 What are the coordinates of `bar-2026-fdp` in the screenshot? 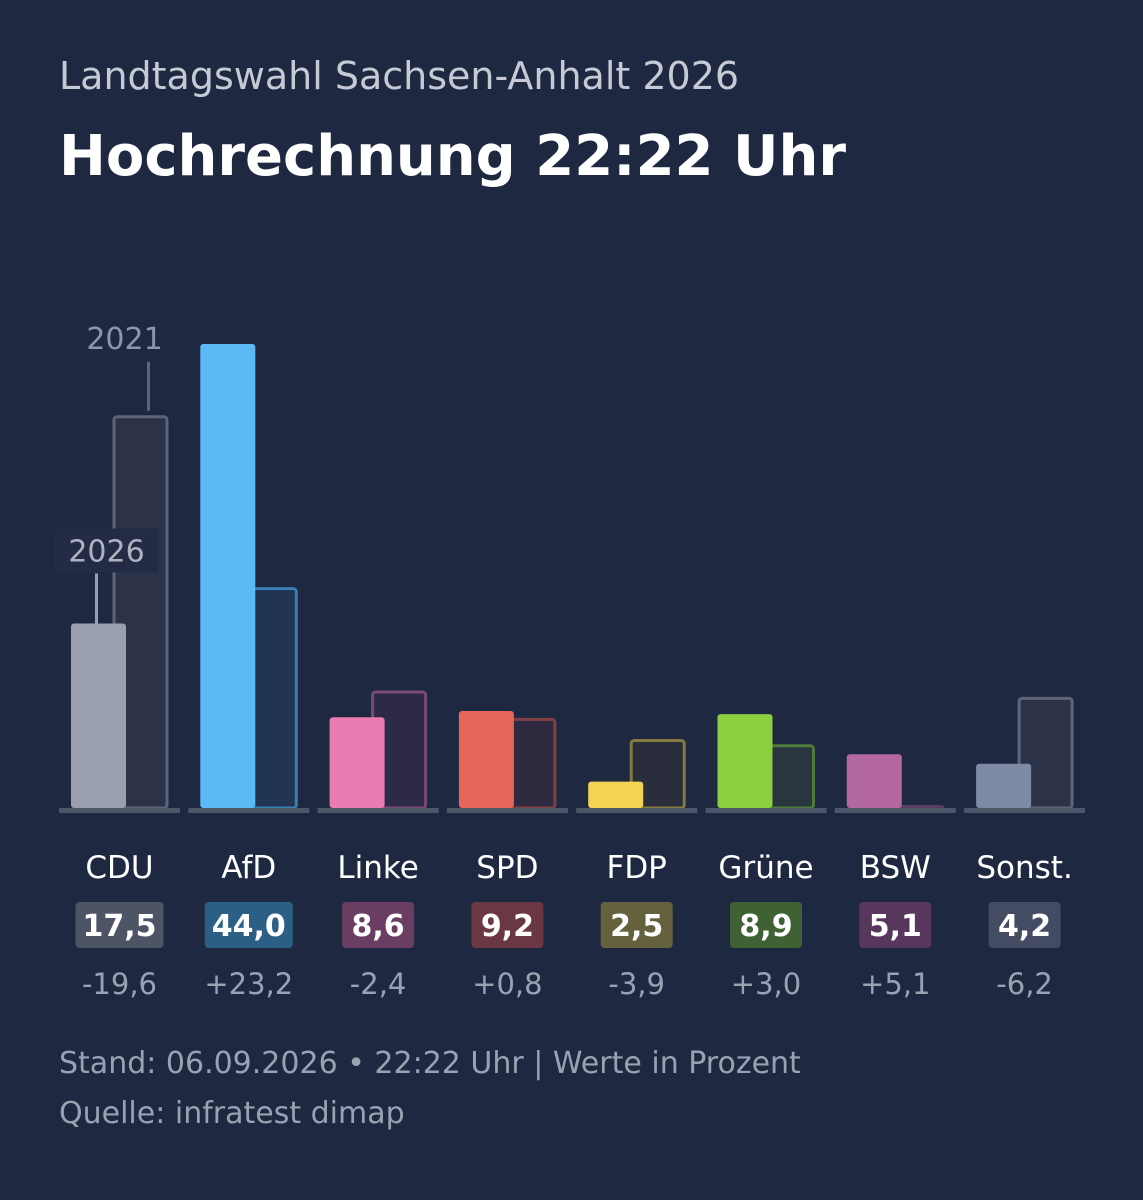 It's located at (616, 794).